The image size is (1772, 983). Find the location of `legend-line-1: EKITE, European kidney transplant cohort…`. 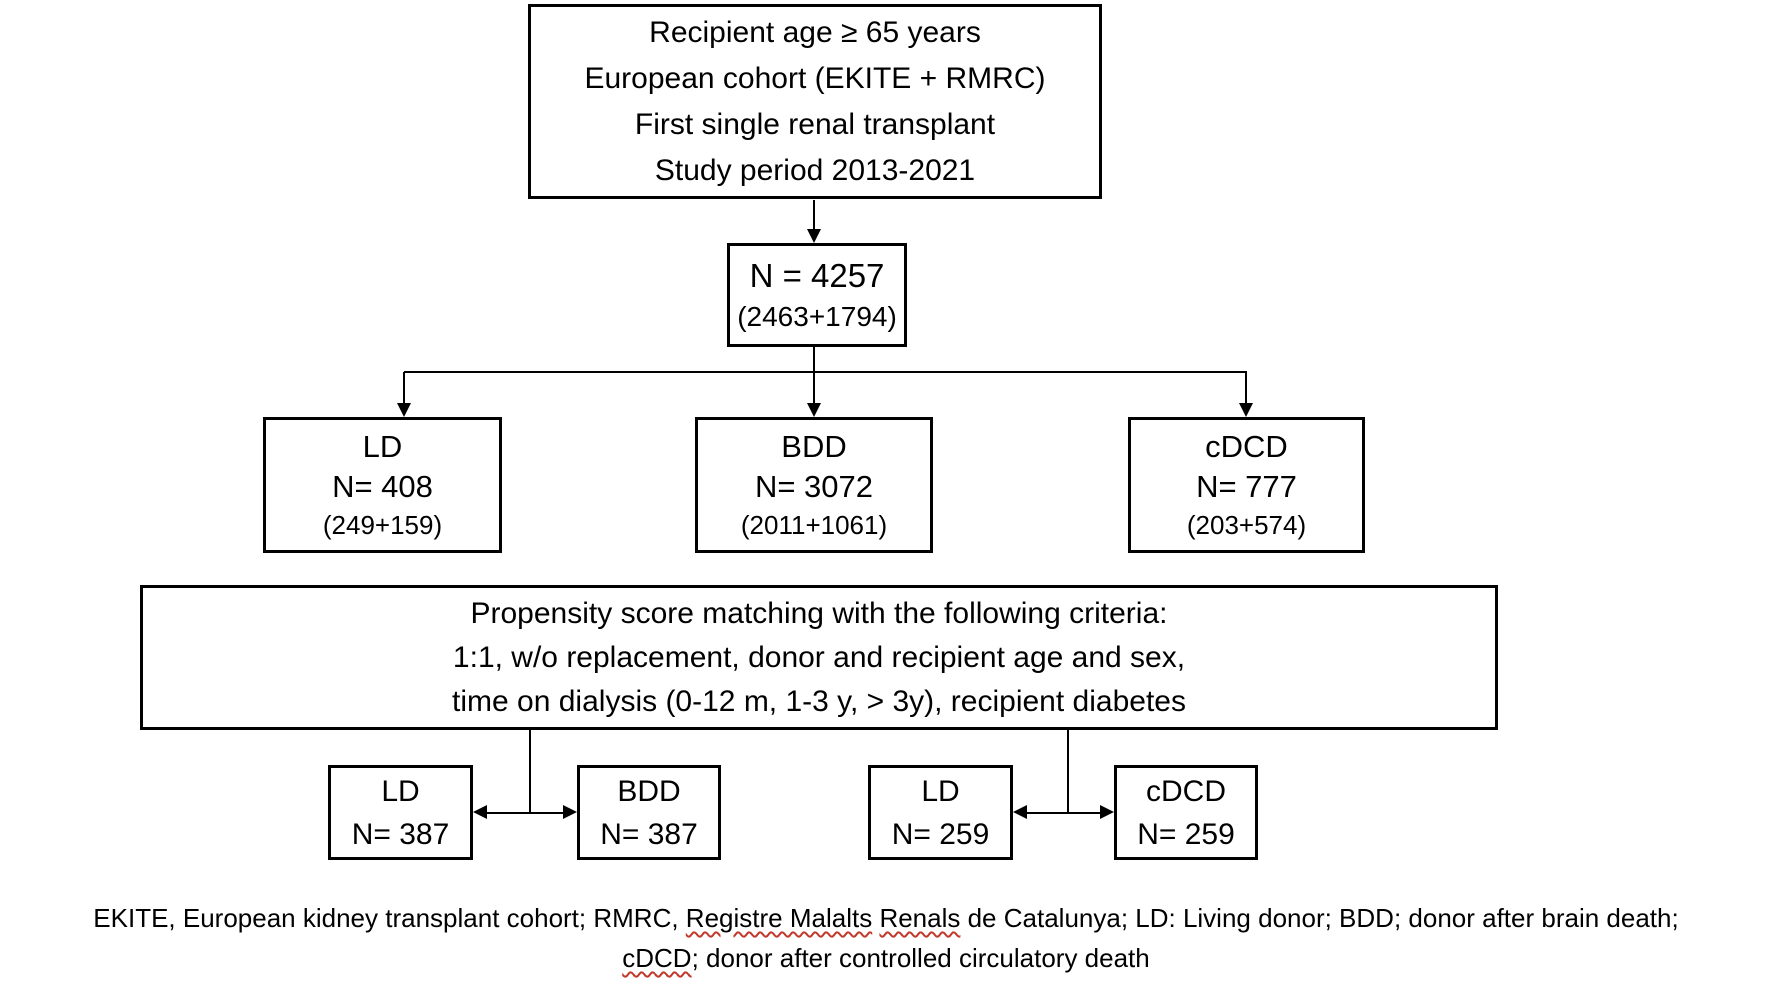

legend-line-1: EKITE, European kidney transplant cohort… is located at coordinates (886, 918).